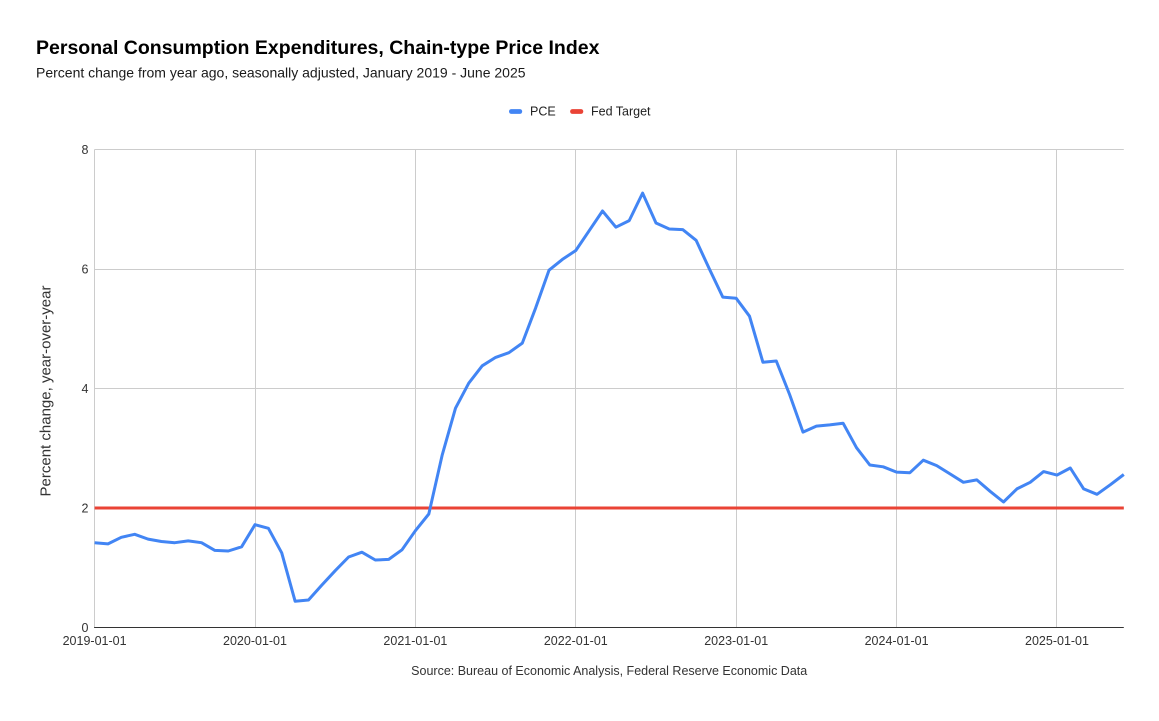  I want to click on svg-text: 2023-01-01, so click(736, 641).